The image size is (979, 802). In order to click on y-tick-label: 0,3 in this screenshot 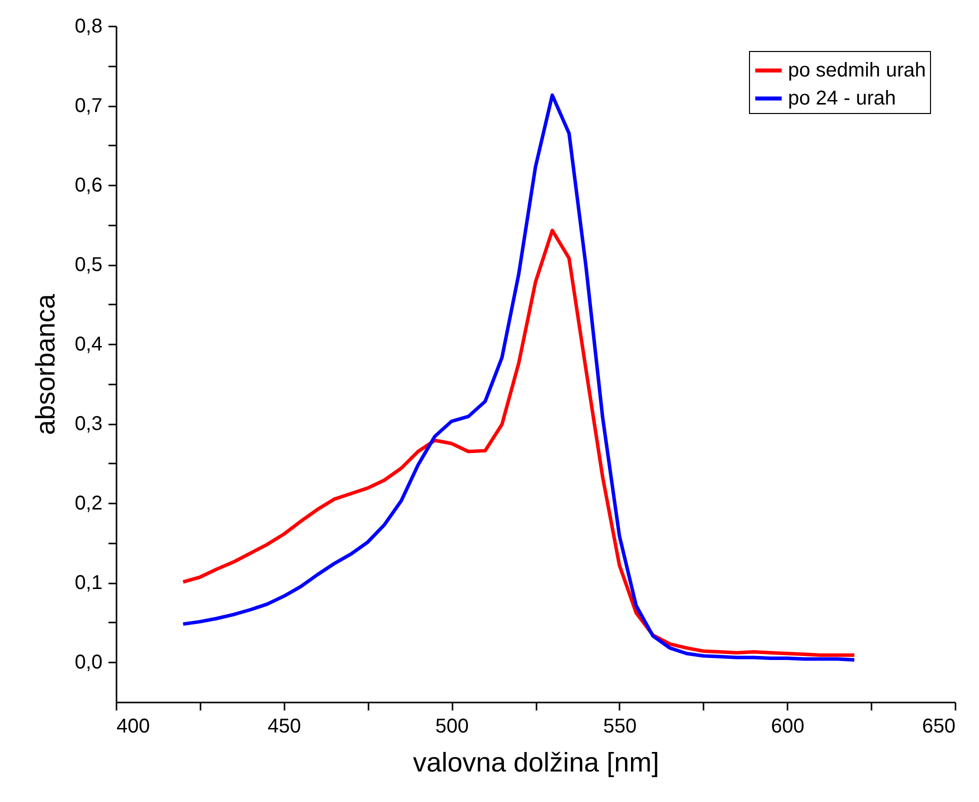, I will do `click(88, 424)`.